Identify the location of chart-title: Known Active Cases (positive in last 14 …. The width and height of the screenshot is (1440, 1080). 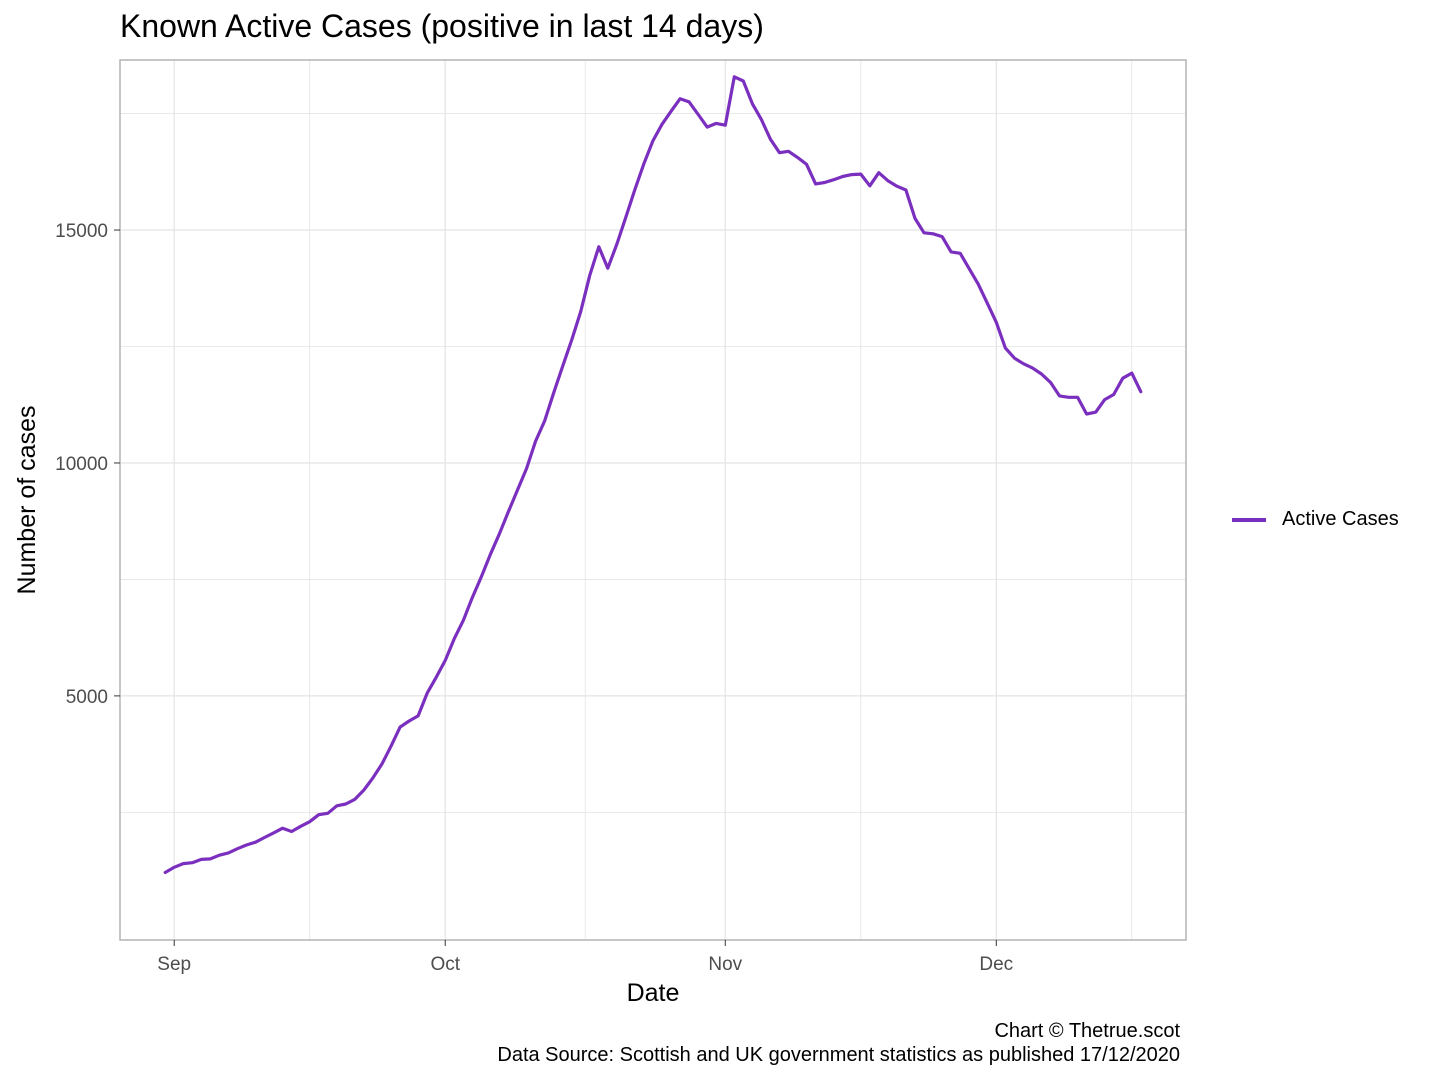
(442, 26).